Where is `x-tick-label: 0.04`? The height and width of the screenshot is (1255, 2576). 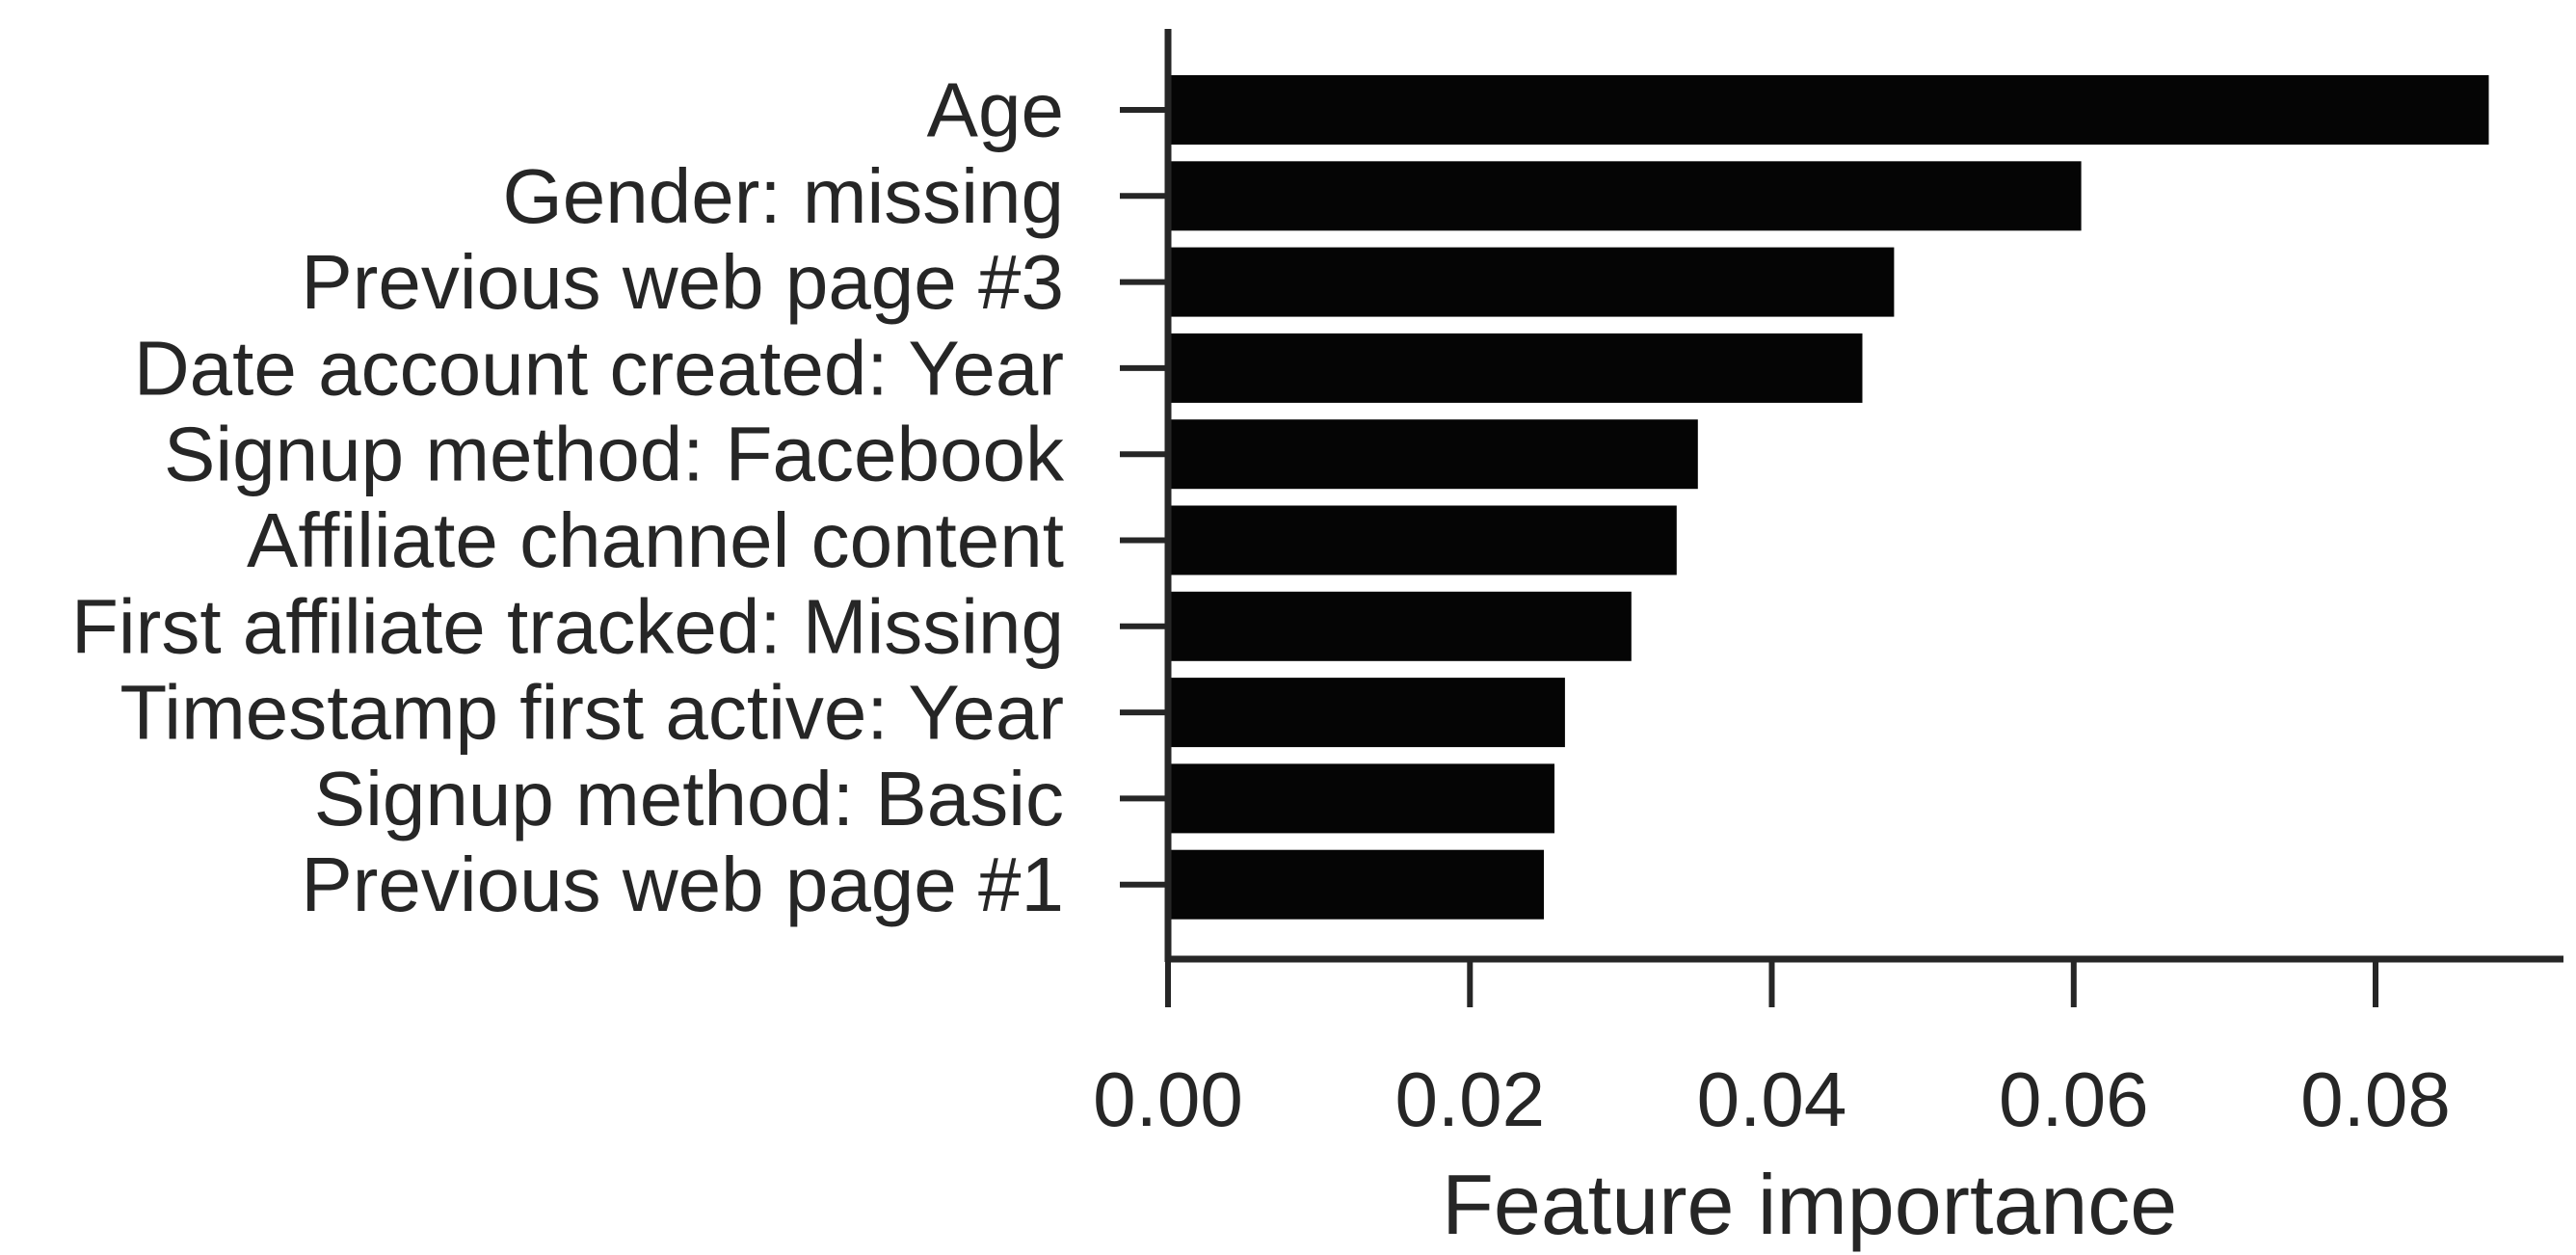
x-tick-label: 0.04 is located at coordinates (1772, 1099).